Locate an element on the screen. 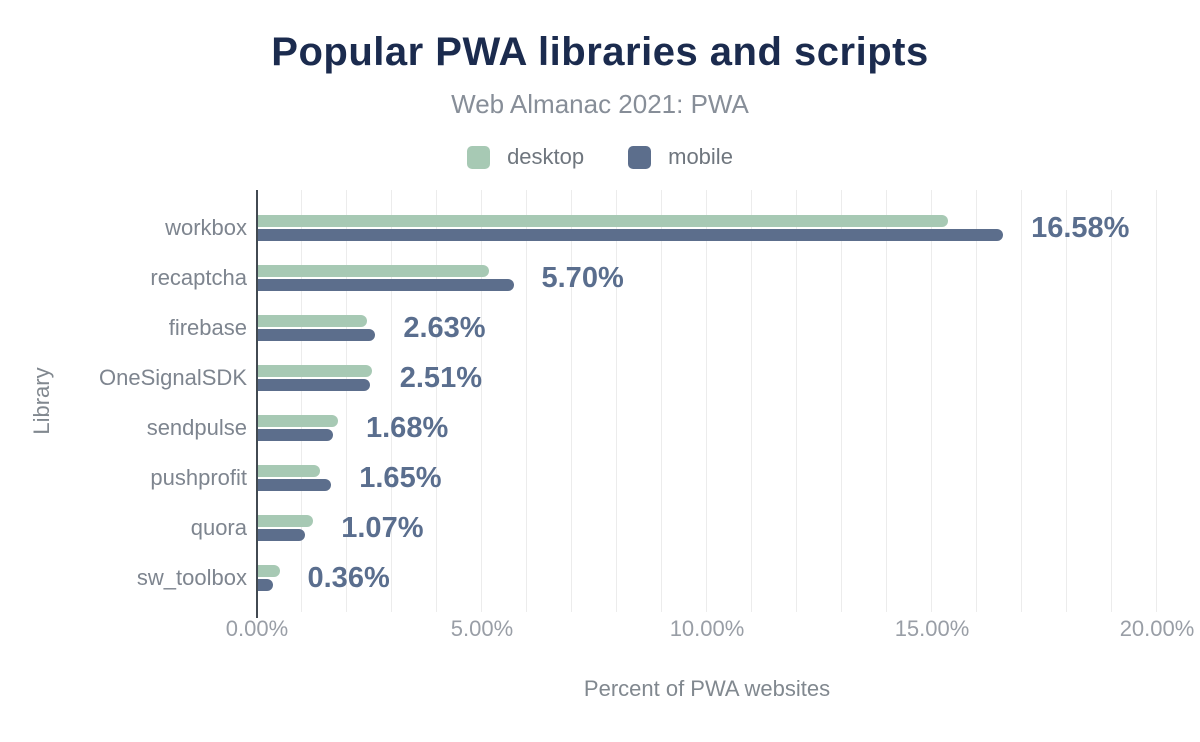 The image size is (1200, 742). x-tick-label-15: 15.00% is located at coordinates (932, 628).